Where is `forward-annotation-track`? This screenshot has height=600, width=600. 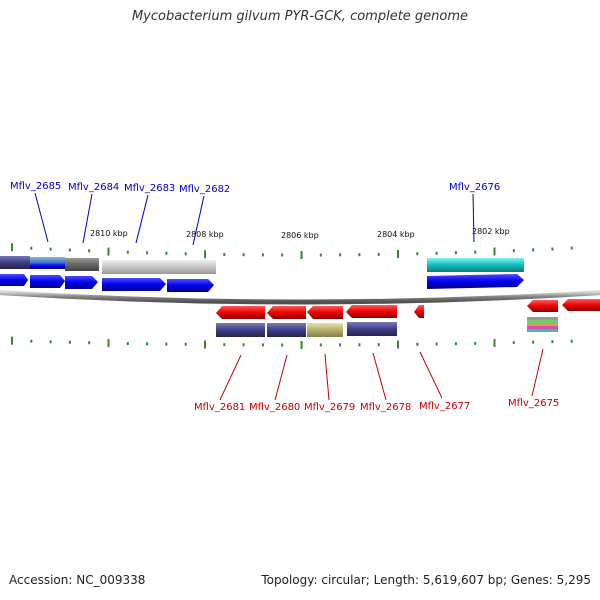 forward-annotation-track is located at coordinates (262, 265).